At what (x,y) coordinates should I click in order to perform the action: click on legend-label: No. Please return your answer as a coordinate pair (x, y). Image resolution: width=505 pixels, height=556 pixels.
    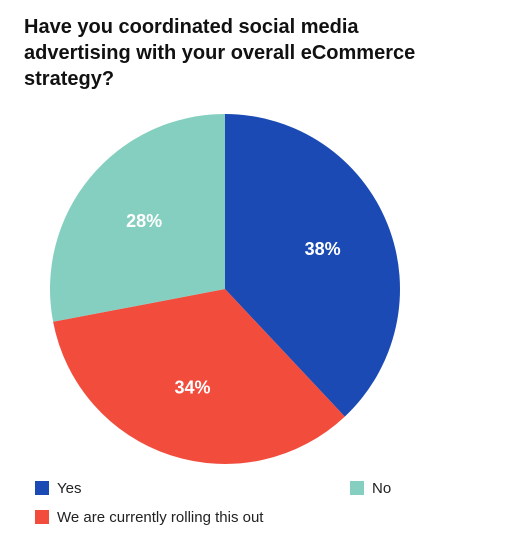
    Looking at the image, I should click on (381, 488).